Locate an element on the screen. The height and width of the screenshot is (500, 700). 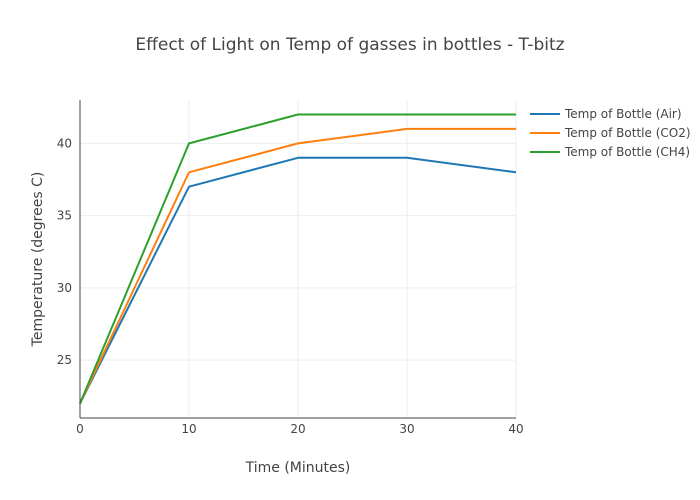
x-tick-label: 10 is located at coordinates (188, 429).